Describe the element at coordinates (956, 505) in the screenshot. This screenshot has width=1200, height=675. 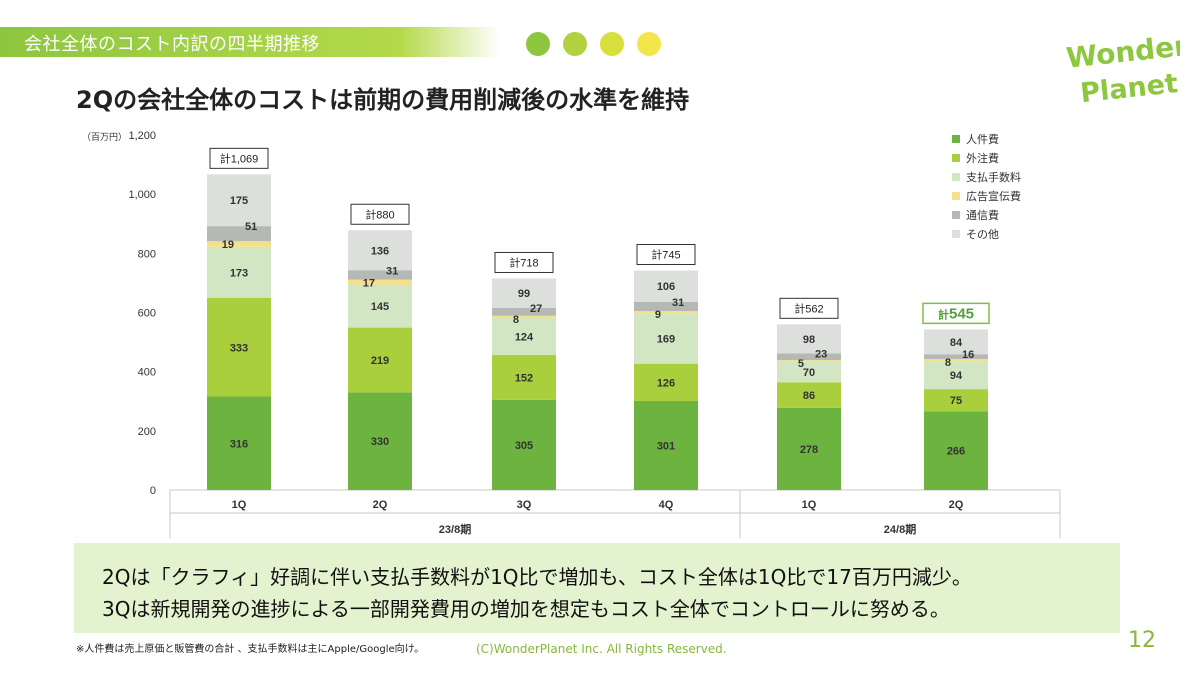
I see `x-tick-label: 2Q` at that location.